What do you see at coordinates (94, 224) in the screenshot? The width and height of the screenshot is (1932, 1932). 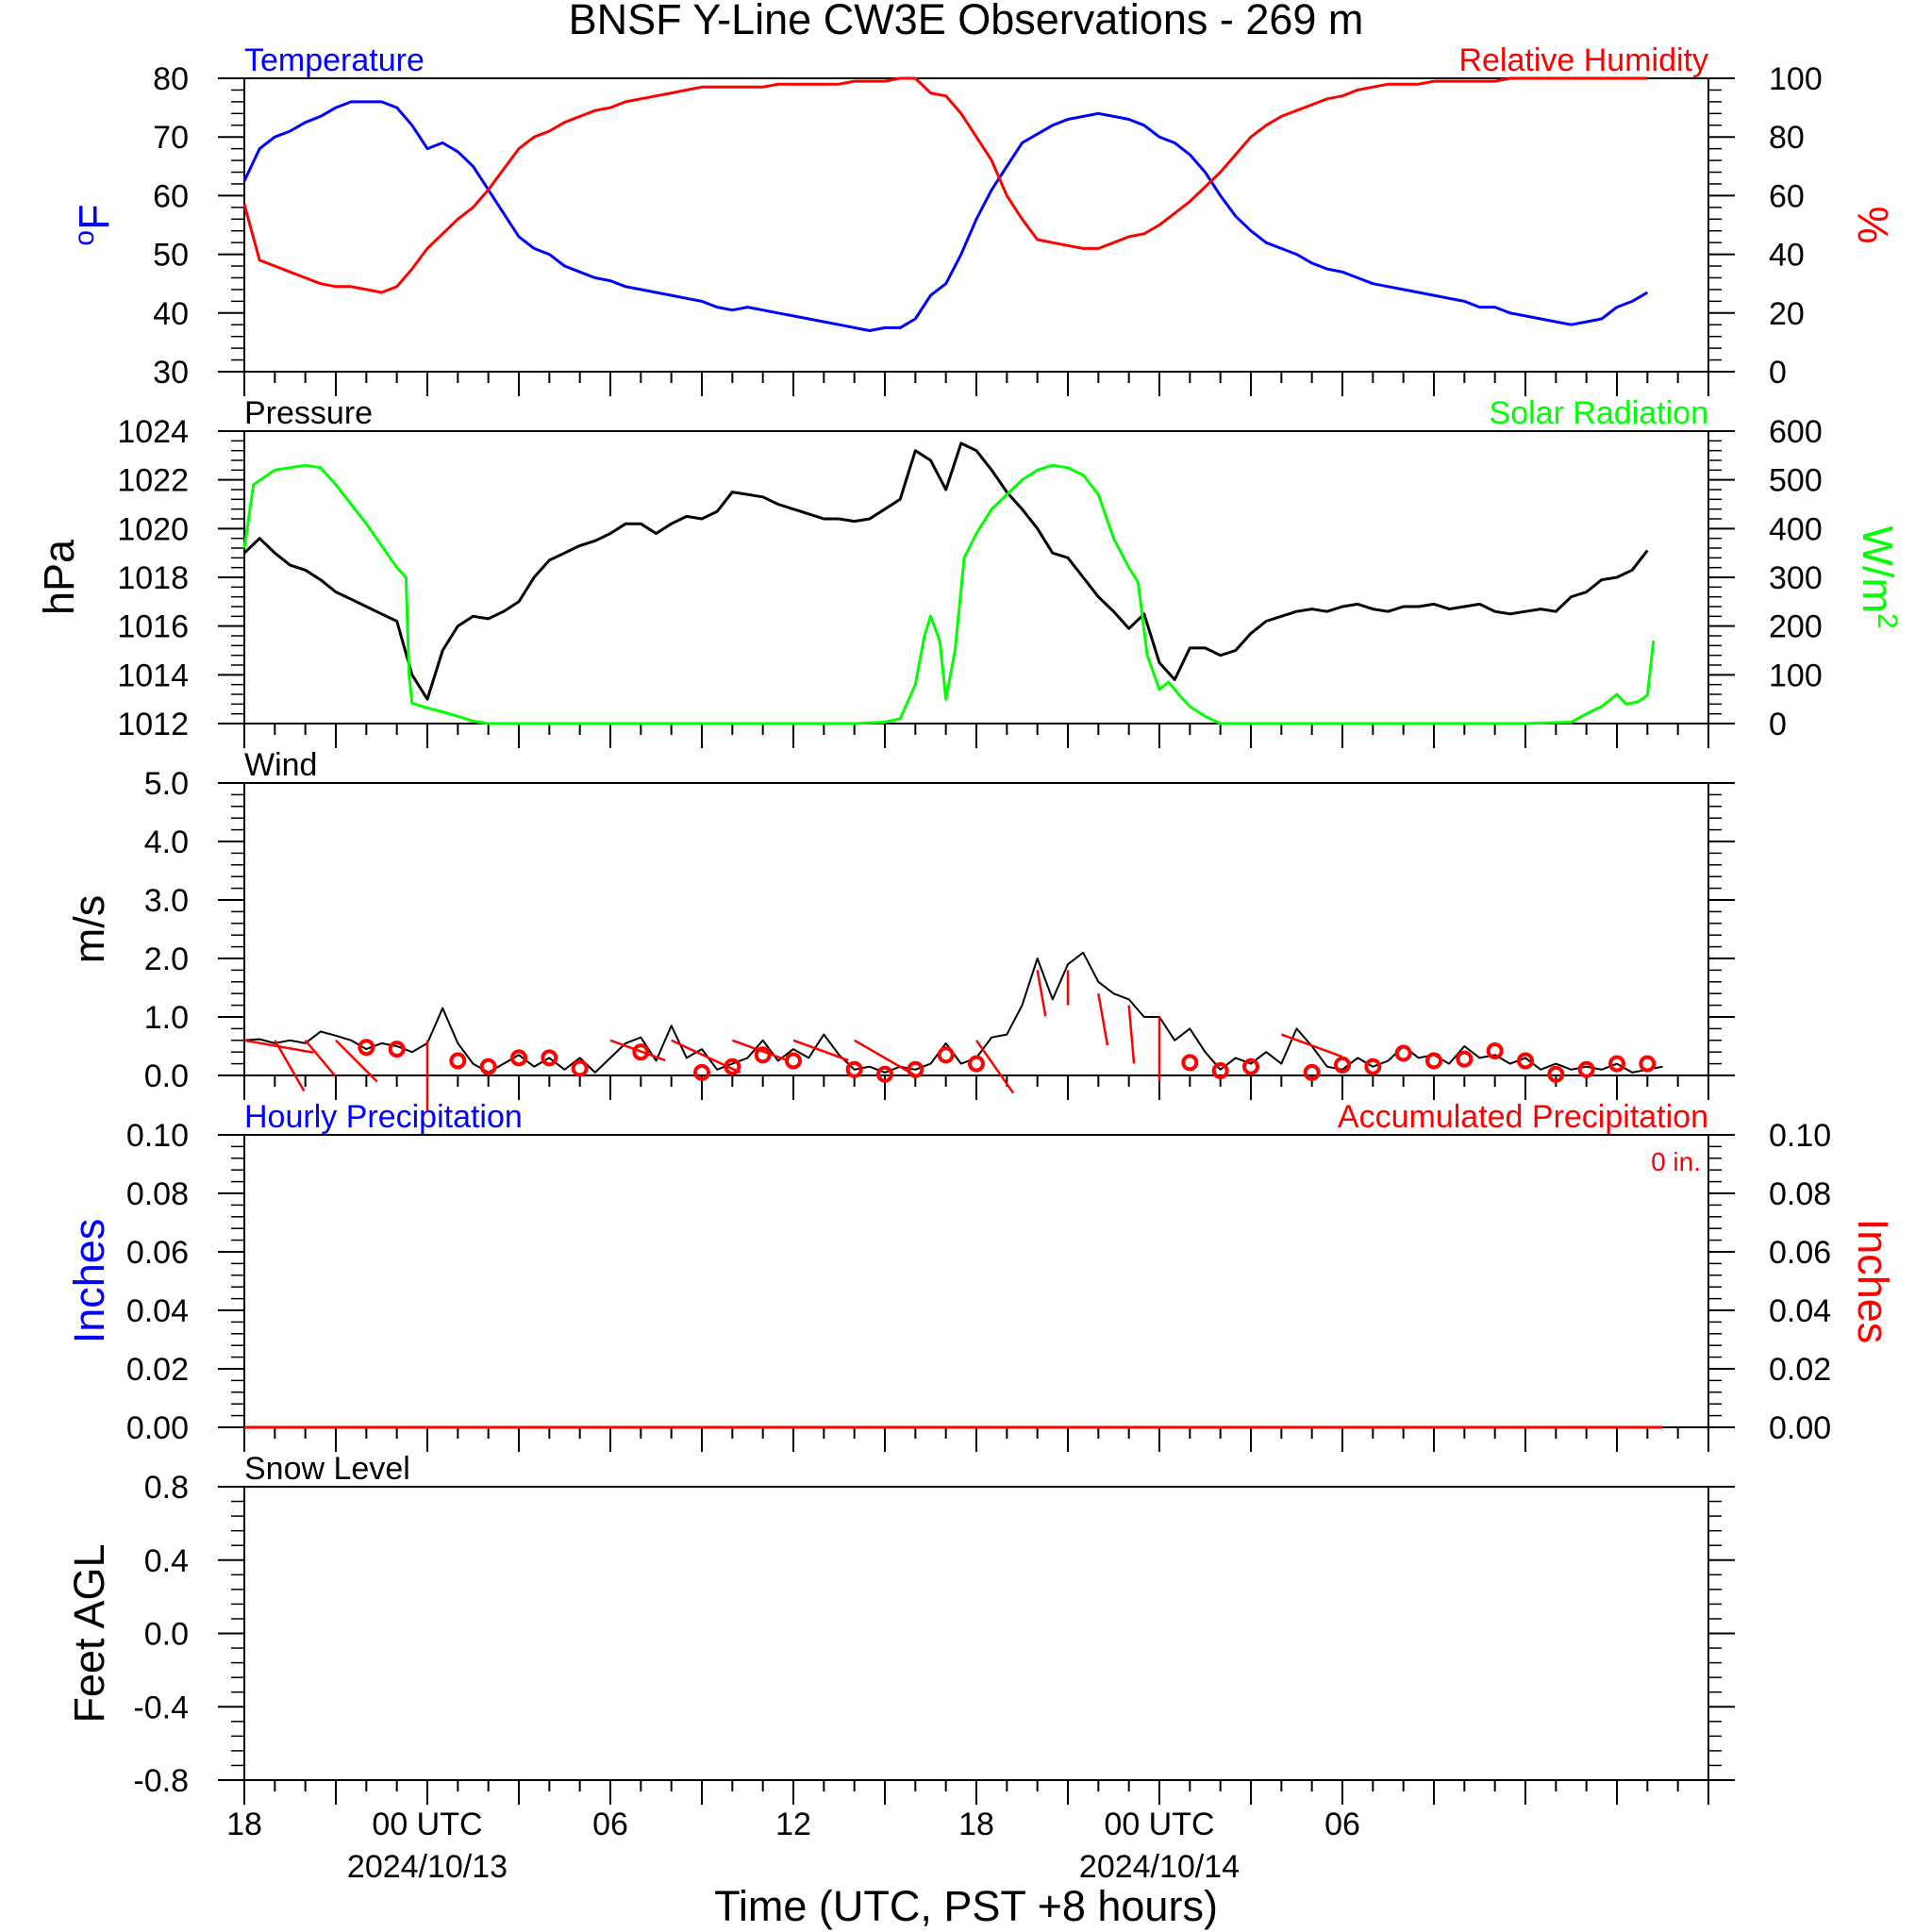 I see `y-axis-title-left: oF` at bounding box center [94, 224].